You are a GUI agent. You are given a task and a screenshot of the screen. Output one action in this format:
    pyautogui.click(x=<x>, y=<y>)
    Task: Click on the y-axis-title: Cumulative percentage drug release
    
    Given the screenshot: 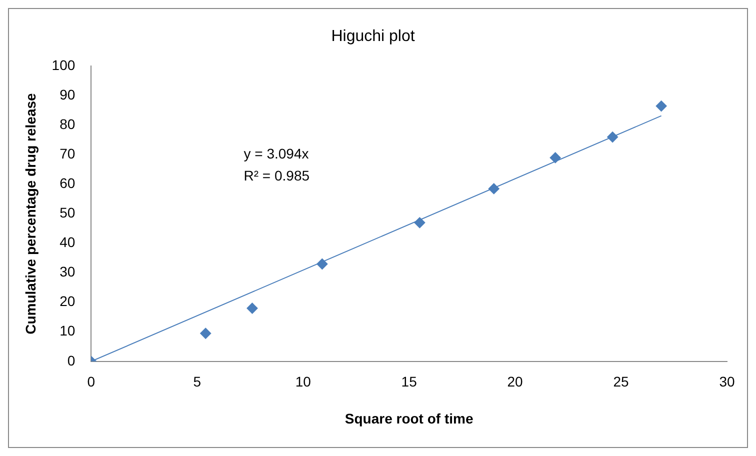 What is the action you would take?
    pyautogui.click(x=30, y=213)
    